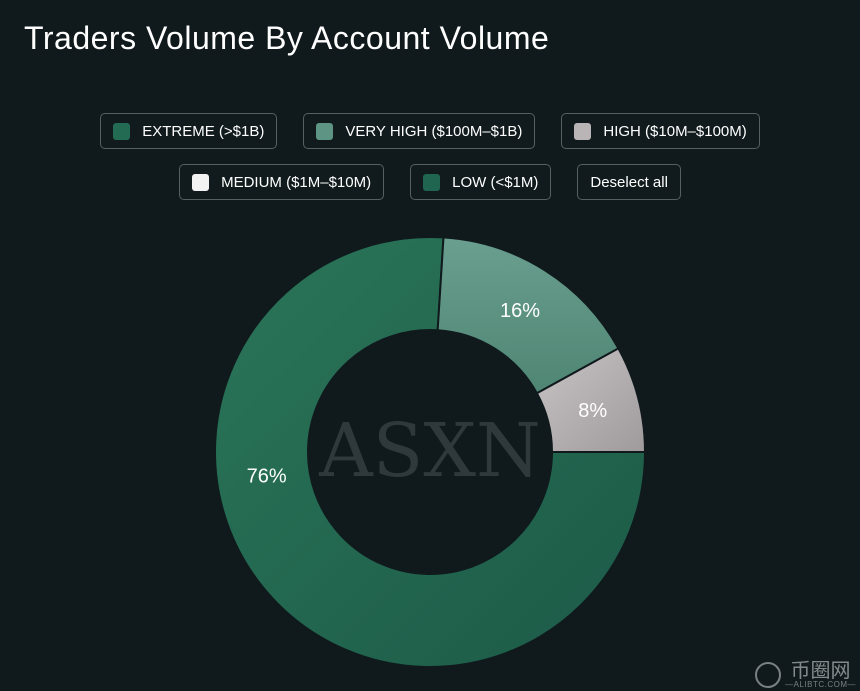 This screenshot has height=691, width=860. I want to click on chart-title: Traders Volume By Account Volume, so click(287, 38).